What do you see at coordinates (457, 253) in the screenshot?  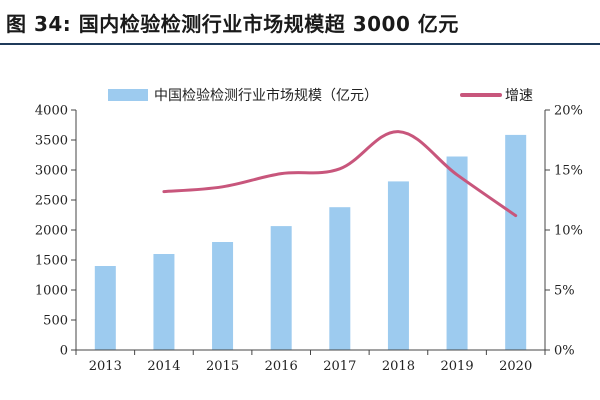 I see `bar-2019` at bounding box center [457, 253].